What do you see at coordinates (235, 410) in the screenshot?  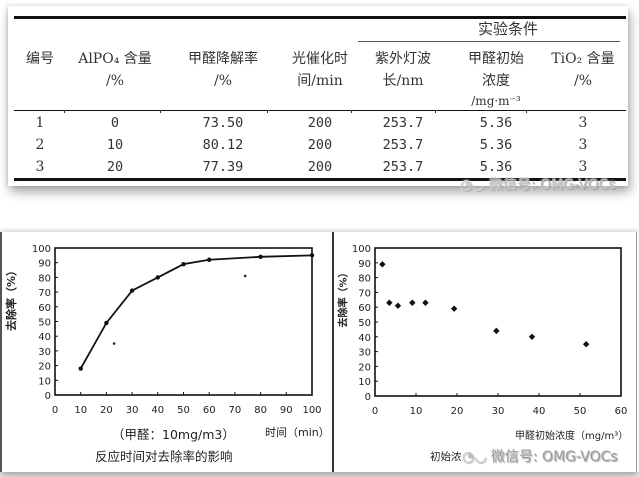 I see `x-tick-label: 70` at bounding box center [235, 410].